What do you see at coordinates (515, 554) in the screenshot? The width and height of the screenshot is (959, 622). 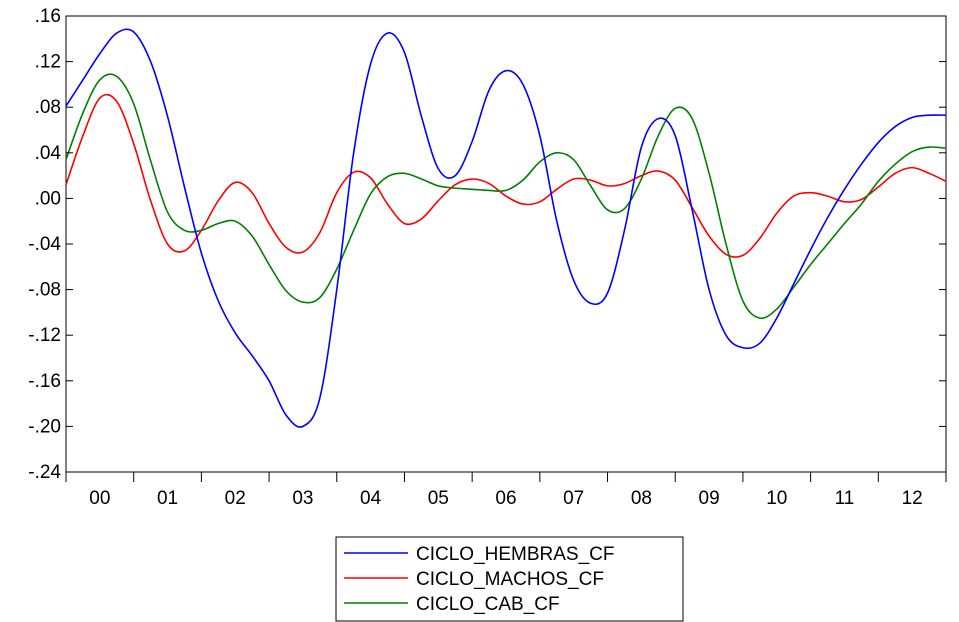 I see `legend-label: CICLO_HEMBRAS_CF` at bounding box center [515, 554].